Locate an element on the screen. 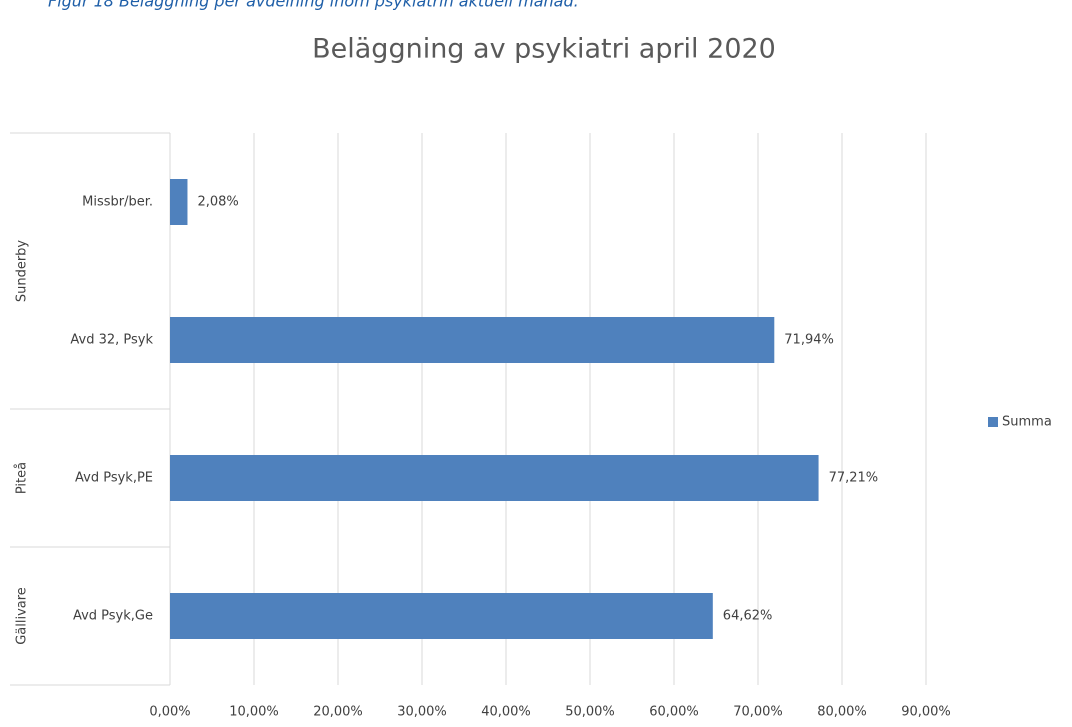 The image size is (1072, 727). x-tick-label: 0,00% is located at coordinates (169, 712).